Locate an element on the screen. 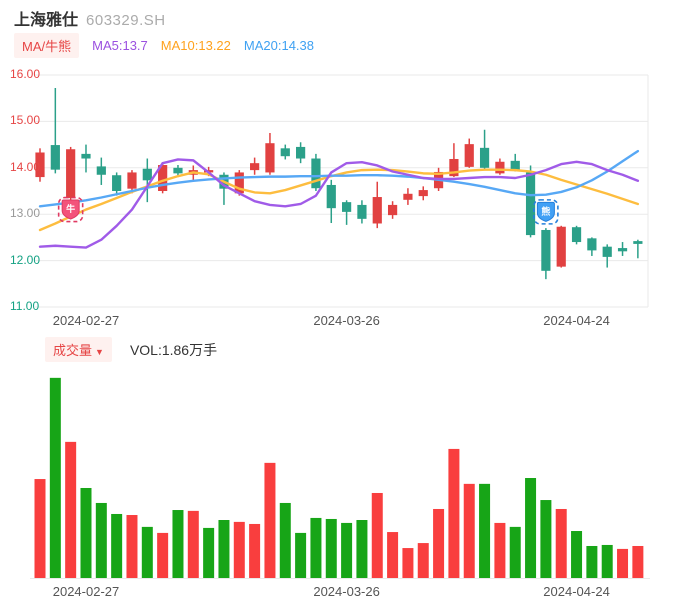 Image resolution: width=686 pixels, height=606 pixels. chevron-down-icon: ▼ is located at coordinates (99, 352).